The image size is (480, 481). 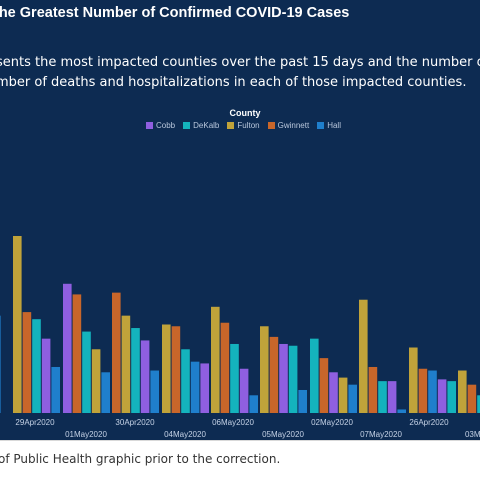 I want to click on legend-item-hall: Hall, so click(x=329, y=125).